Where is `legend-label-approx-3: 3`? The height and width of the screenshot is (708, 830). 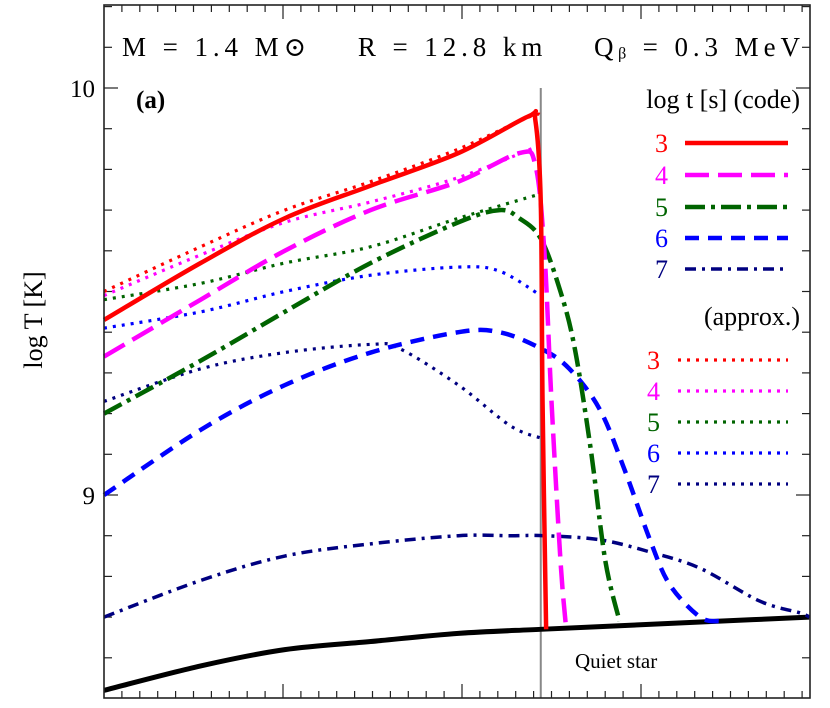 legend-label-approx-3: 3 is located at coordinates (653, 360).